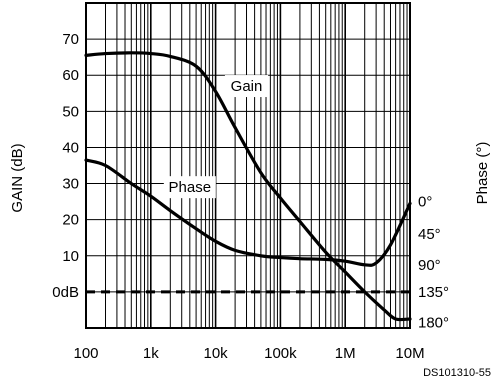 The height and width of the screenshot is (381, 494). What do you see at coordinates (425, 202) in the screenshot?
I see `y2-tick-label: 0°` at bounding box center [425, 202].